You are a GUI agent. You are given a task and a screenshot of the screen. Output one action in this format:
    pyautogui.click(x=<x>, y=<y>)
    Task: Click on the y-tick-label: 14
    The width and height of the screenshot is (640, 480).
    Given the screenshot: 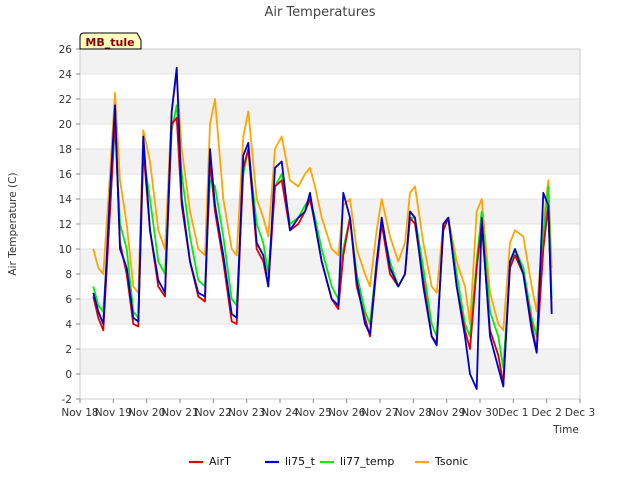 What is the action you would take?
    pyautogui.click(x=66, y=200)
    